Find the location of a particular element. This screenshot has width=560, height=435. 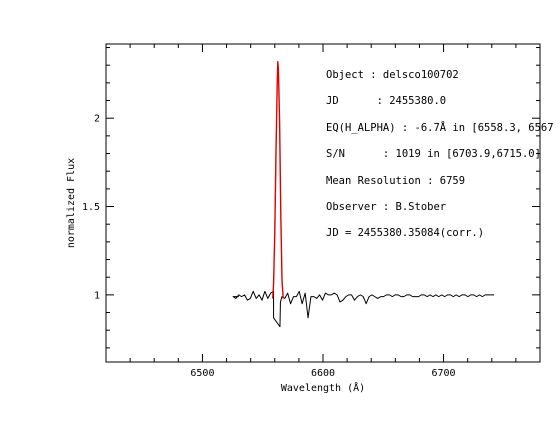

y-axis-label: normalized Flux is located at coordinates (71, 203).